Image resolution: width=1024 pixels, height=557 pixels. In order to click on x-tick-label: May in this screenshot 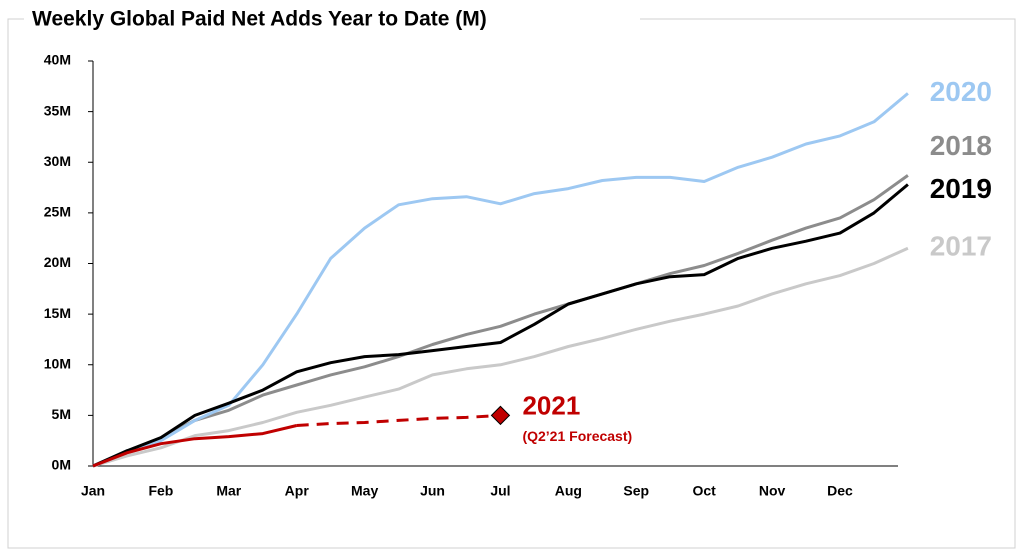, I will do `click(364, 491)`.